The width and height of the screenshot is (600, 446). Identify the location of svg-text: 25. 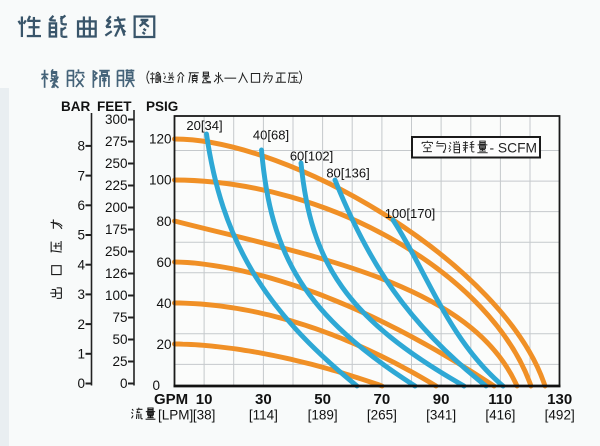
(119, 361).